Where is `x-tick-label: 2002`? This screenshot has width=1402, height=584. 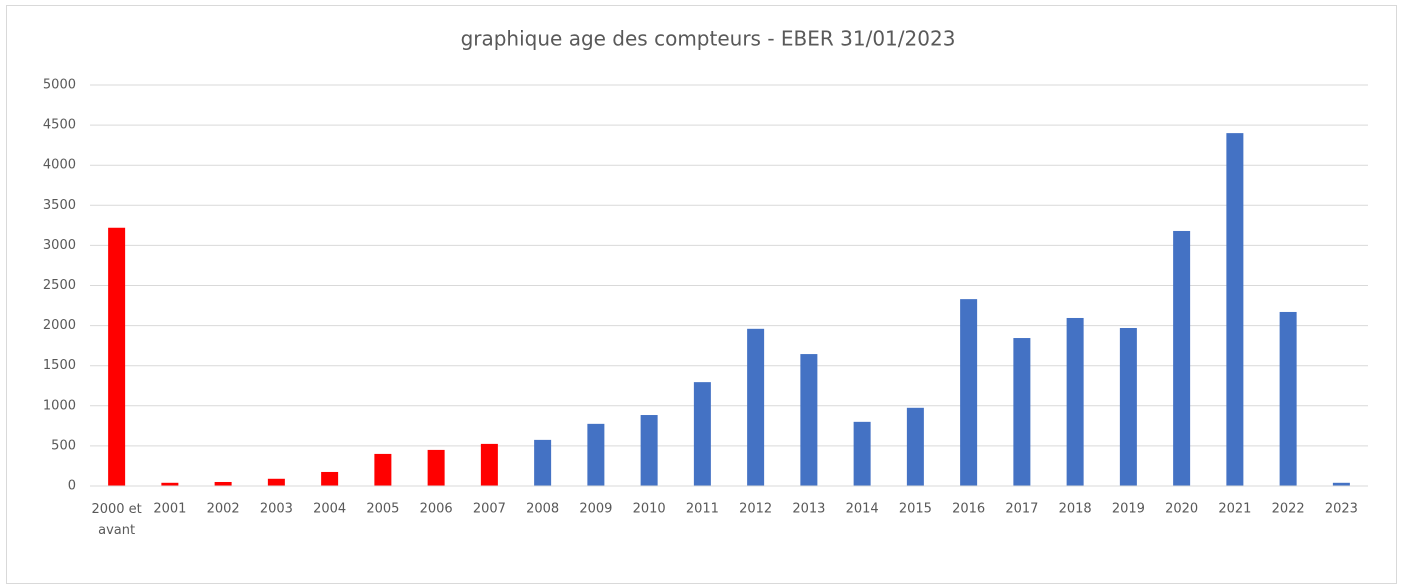
x-tick-label: 2002 is located at coordinates (223, 509).